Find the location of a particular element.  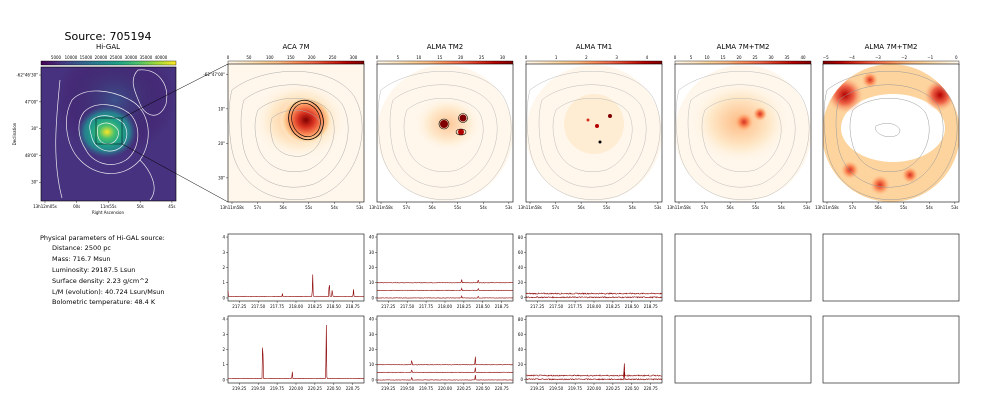

colorbar-tick-label: 10000 is located at coordinates (71, 57).